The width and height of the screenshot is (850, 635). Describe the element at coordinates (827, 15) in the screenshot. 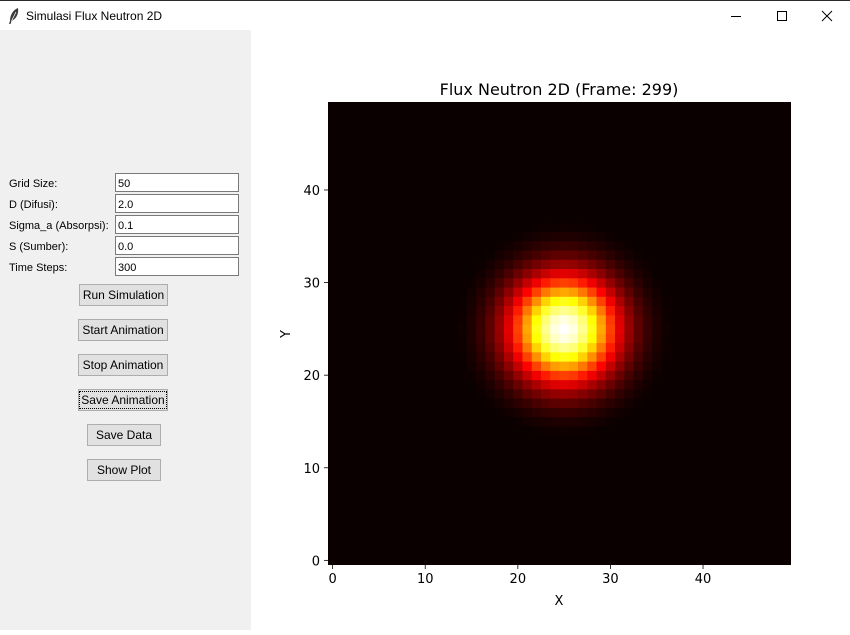

I see `close-button` at that location.